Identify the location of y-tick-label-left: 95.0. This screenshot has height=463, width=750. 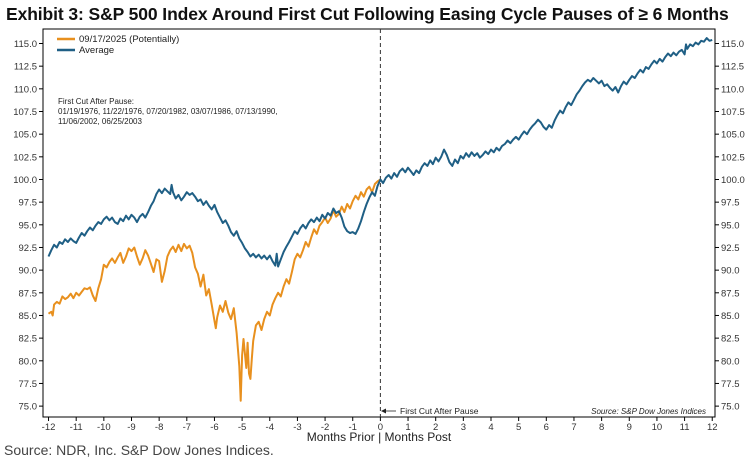
(28, 225).